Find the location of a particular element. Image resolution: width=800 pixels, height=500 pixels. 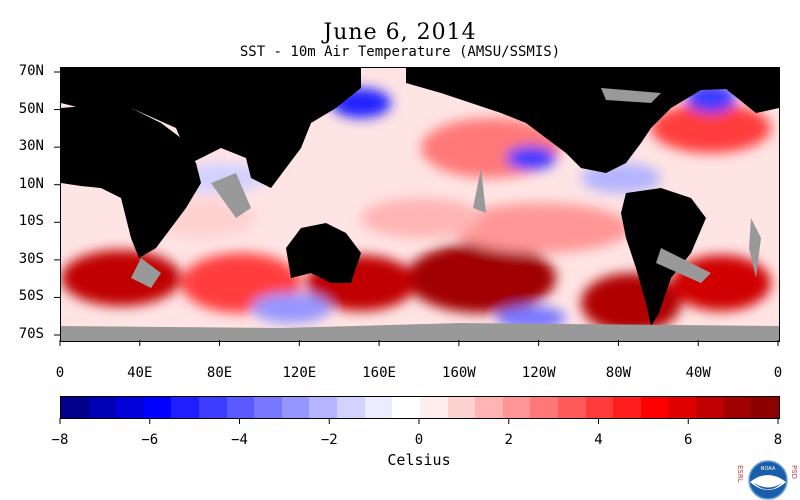

logo-right-text: PSD is located at coordinates (794, 472).